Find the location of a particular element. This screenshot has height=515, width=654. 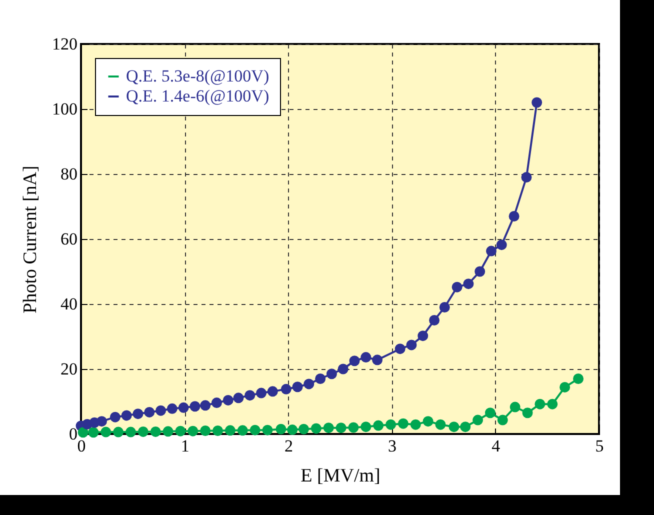

y-tick-label: 0 is located at coordinates (73, 434).